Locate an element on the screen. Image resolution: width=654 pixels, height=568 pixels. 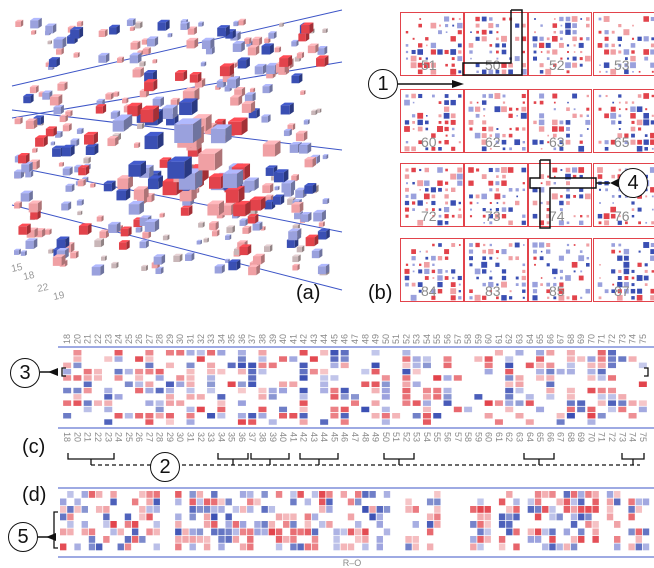
column-tick: 53 is located at coordinates (417, 339).